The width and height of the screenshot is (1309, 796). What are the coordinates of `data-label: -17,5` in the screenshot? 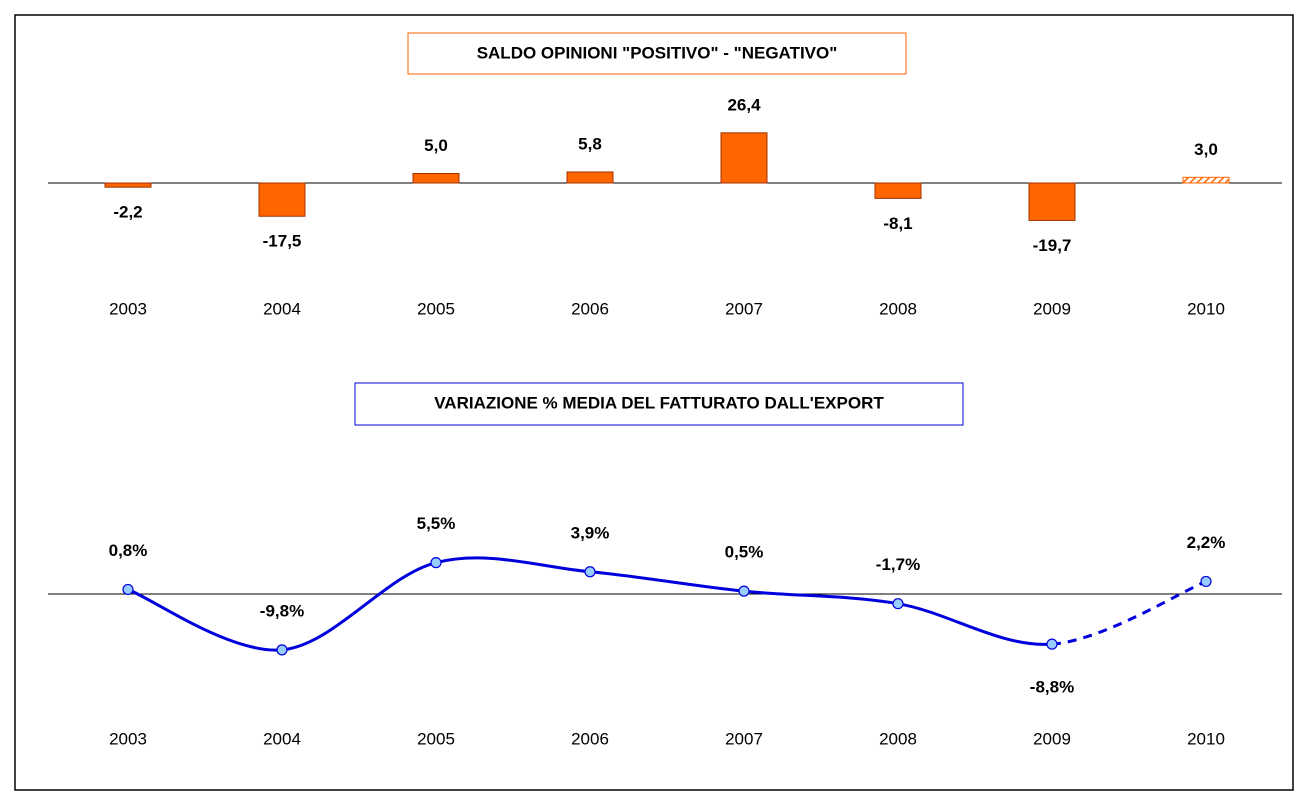 It's located at (282, 241).